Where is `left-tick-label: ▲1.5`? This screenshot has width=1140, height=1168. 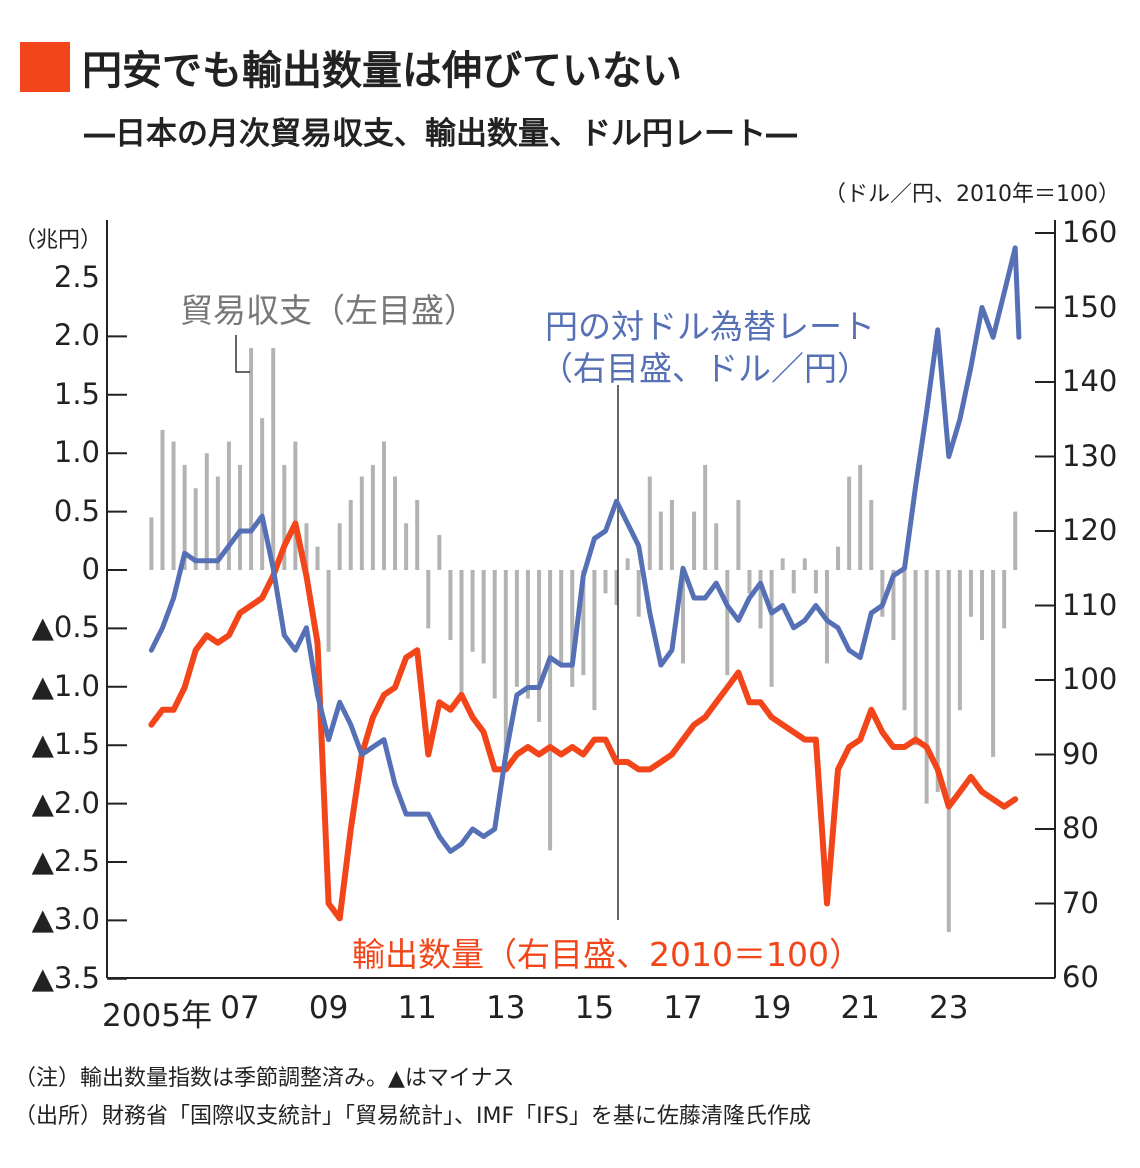
left-tick-label: ▲1.5 is located at coordinates (65, 744).